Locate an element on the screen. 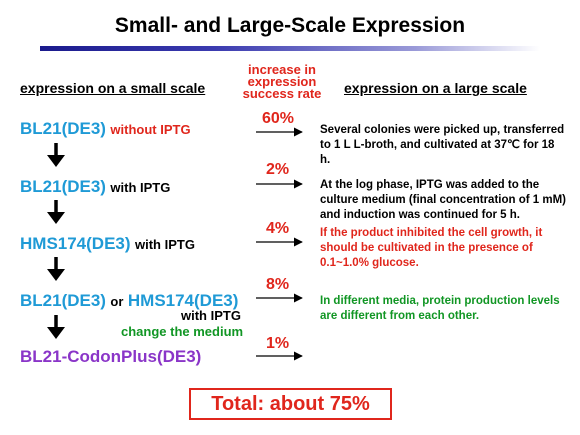 This screenshot has width=580, height=435. step-2-condition: with IPTG is located at coordinates (140, 187).